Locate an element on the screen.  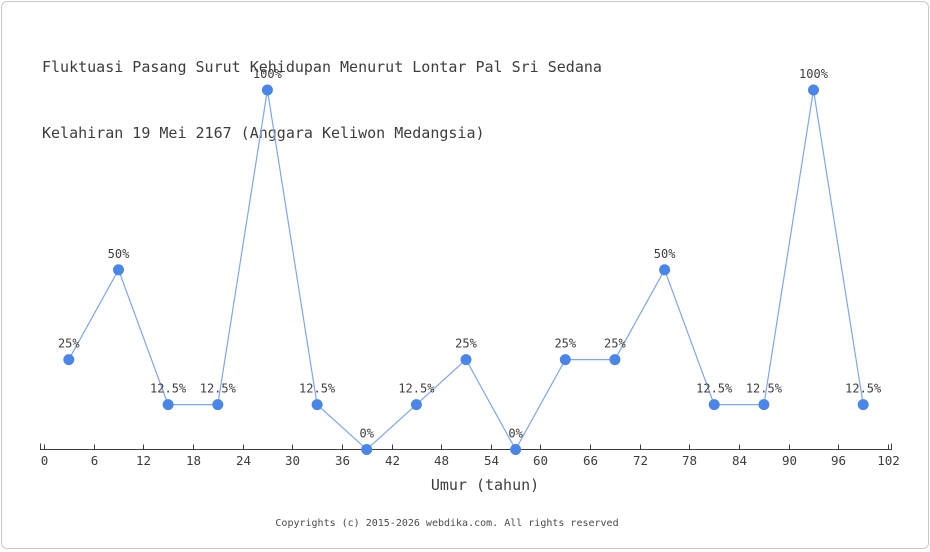
x-axis-tick-label: 36 is located at coordinates (342, 460).